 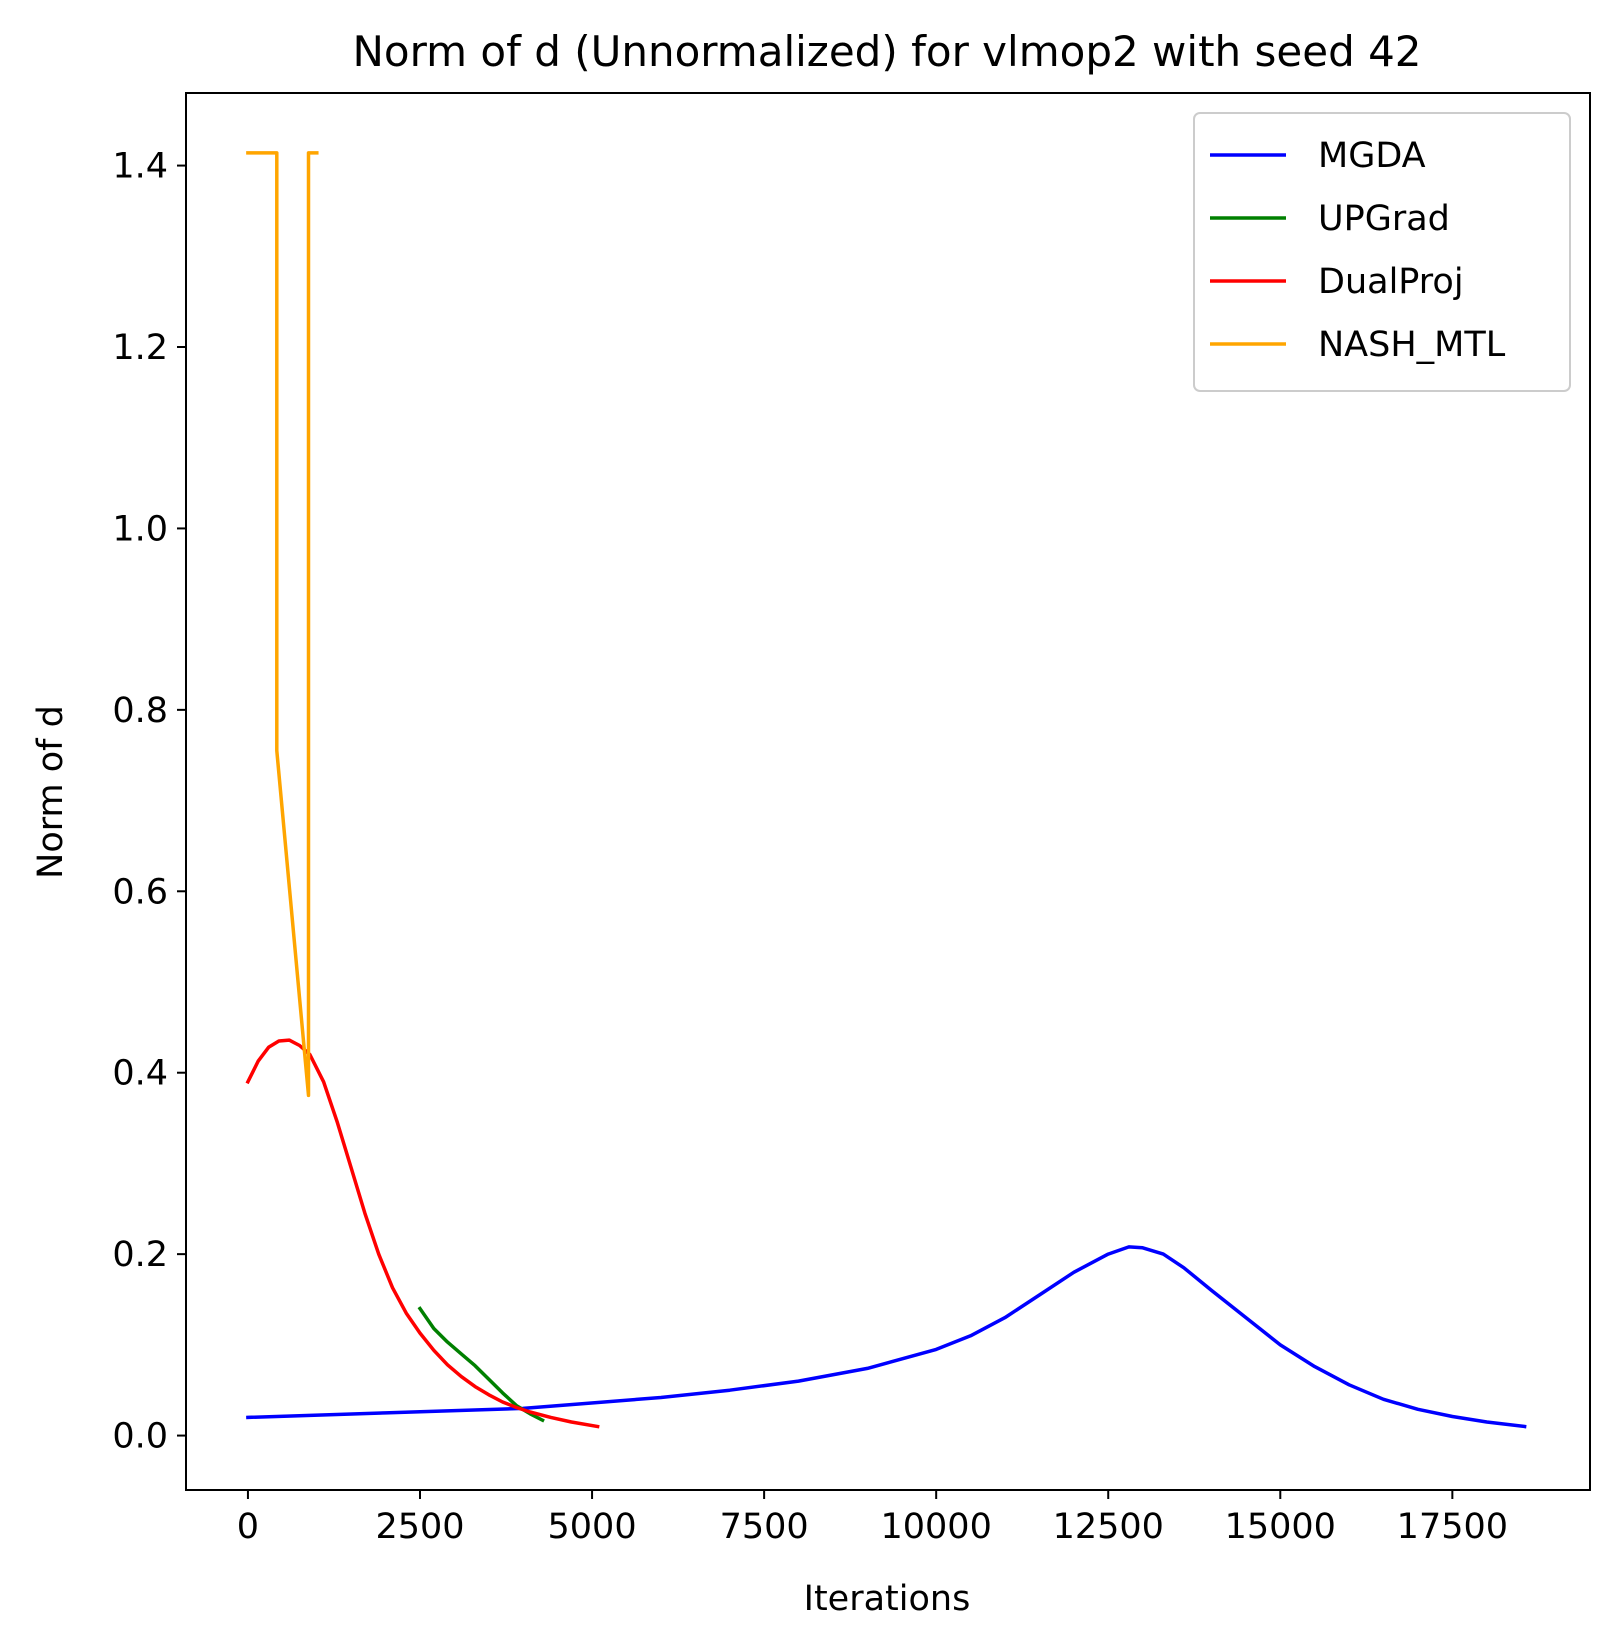 What do you see at coordinates (140, 892) in the screenshot?
I see `y-tick-label: 0.6` at bounding box center [140, 892].